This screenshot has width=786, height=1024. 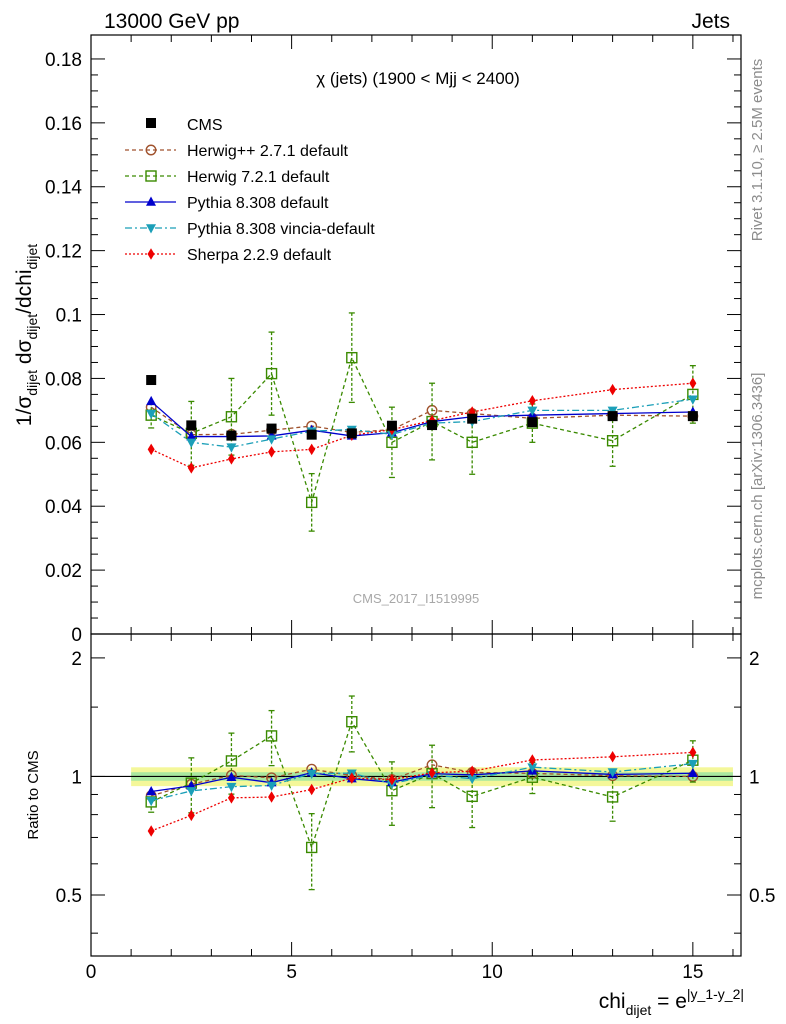 What do you see at coordinates (32, 327) in the screenshot?
I see `ylabel-sub: dijet` at bounding box center [32, 327].